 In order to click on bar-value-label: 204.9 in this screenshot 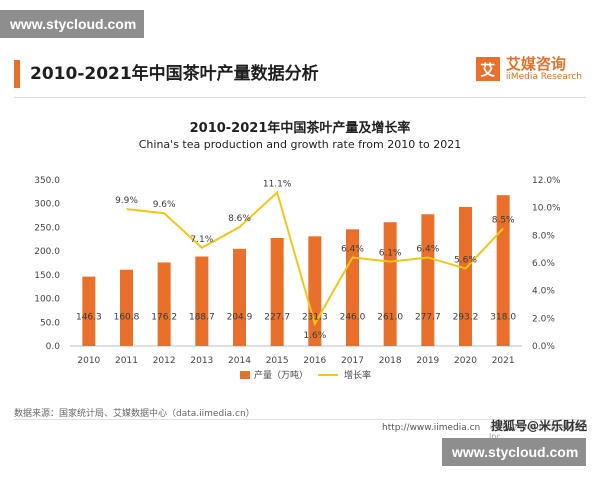, I will do `click(240, 317)`.